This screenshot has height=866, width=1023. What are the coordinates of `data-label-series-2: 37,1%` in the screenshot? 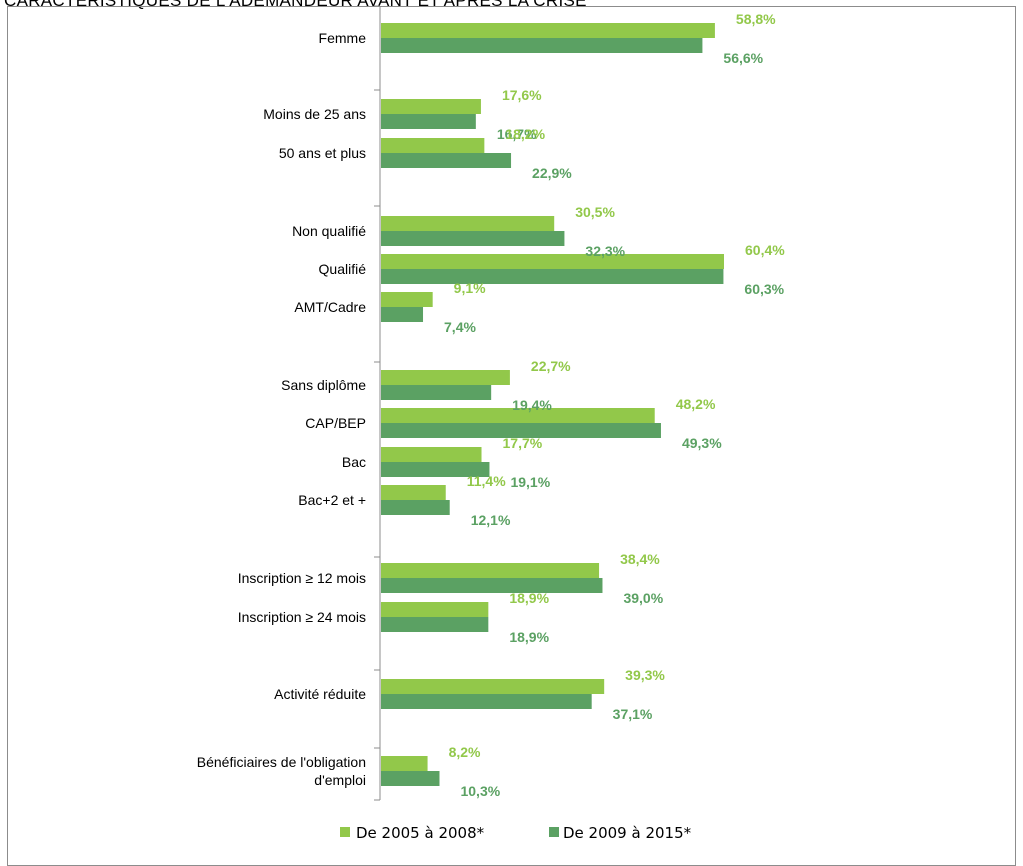 It's located at (633, 714).